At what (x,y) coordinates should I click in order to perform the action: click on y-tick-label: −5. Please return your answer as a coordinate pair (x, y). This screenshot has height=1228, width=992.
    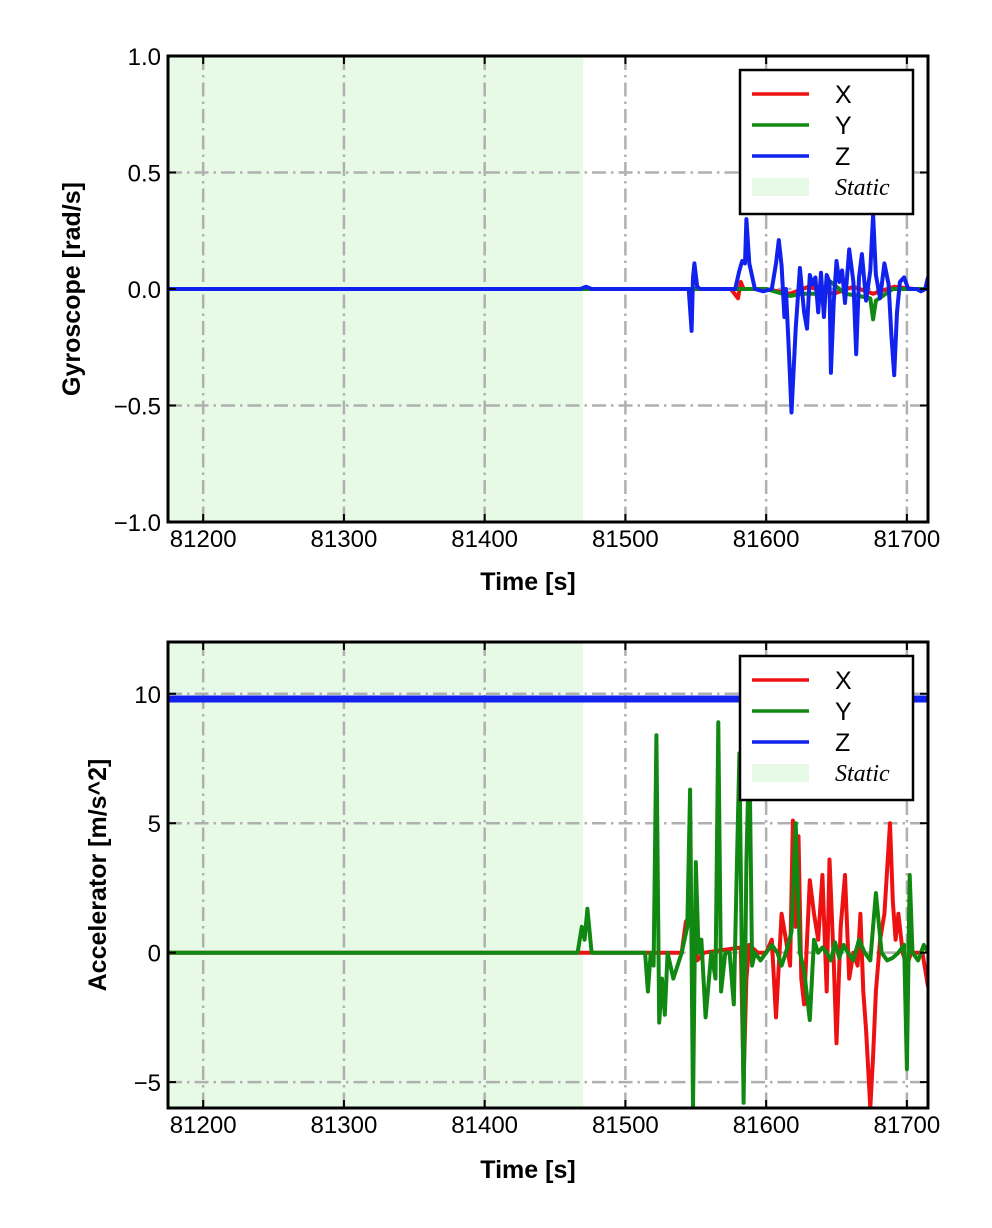
    Looking at the image, I should click on (147, 1083).